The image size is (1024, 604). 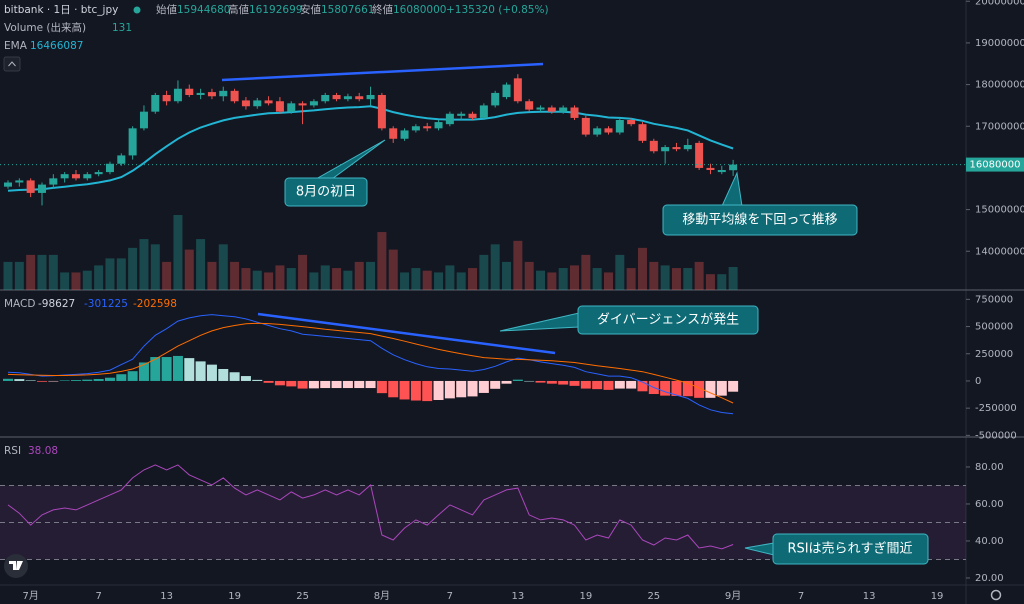 What do you see at coordinates (122, 28) in the screenshot?
I see `volume-value: 131` at bounding box center [122, 28].